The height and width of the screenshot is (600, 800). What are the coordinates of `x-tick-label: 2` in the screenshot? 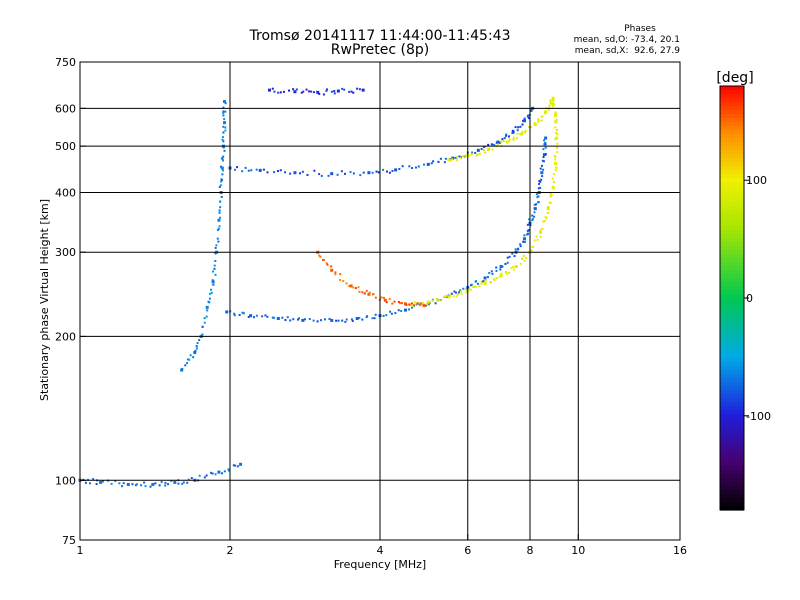 It's located at (230, 550).